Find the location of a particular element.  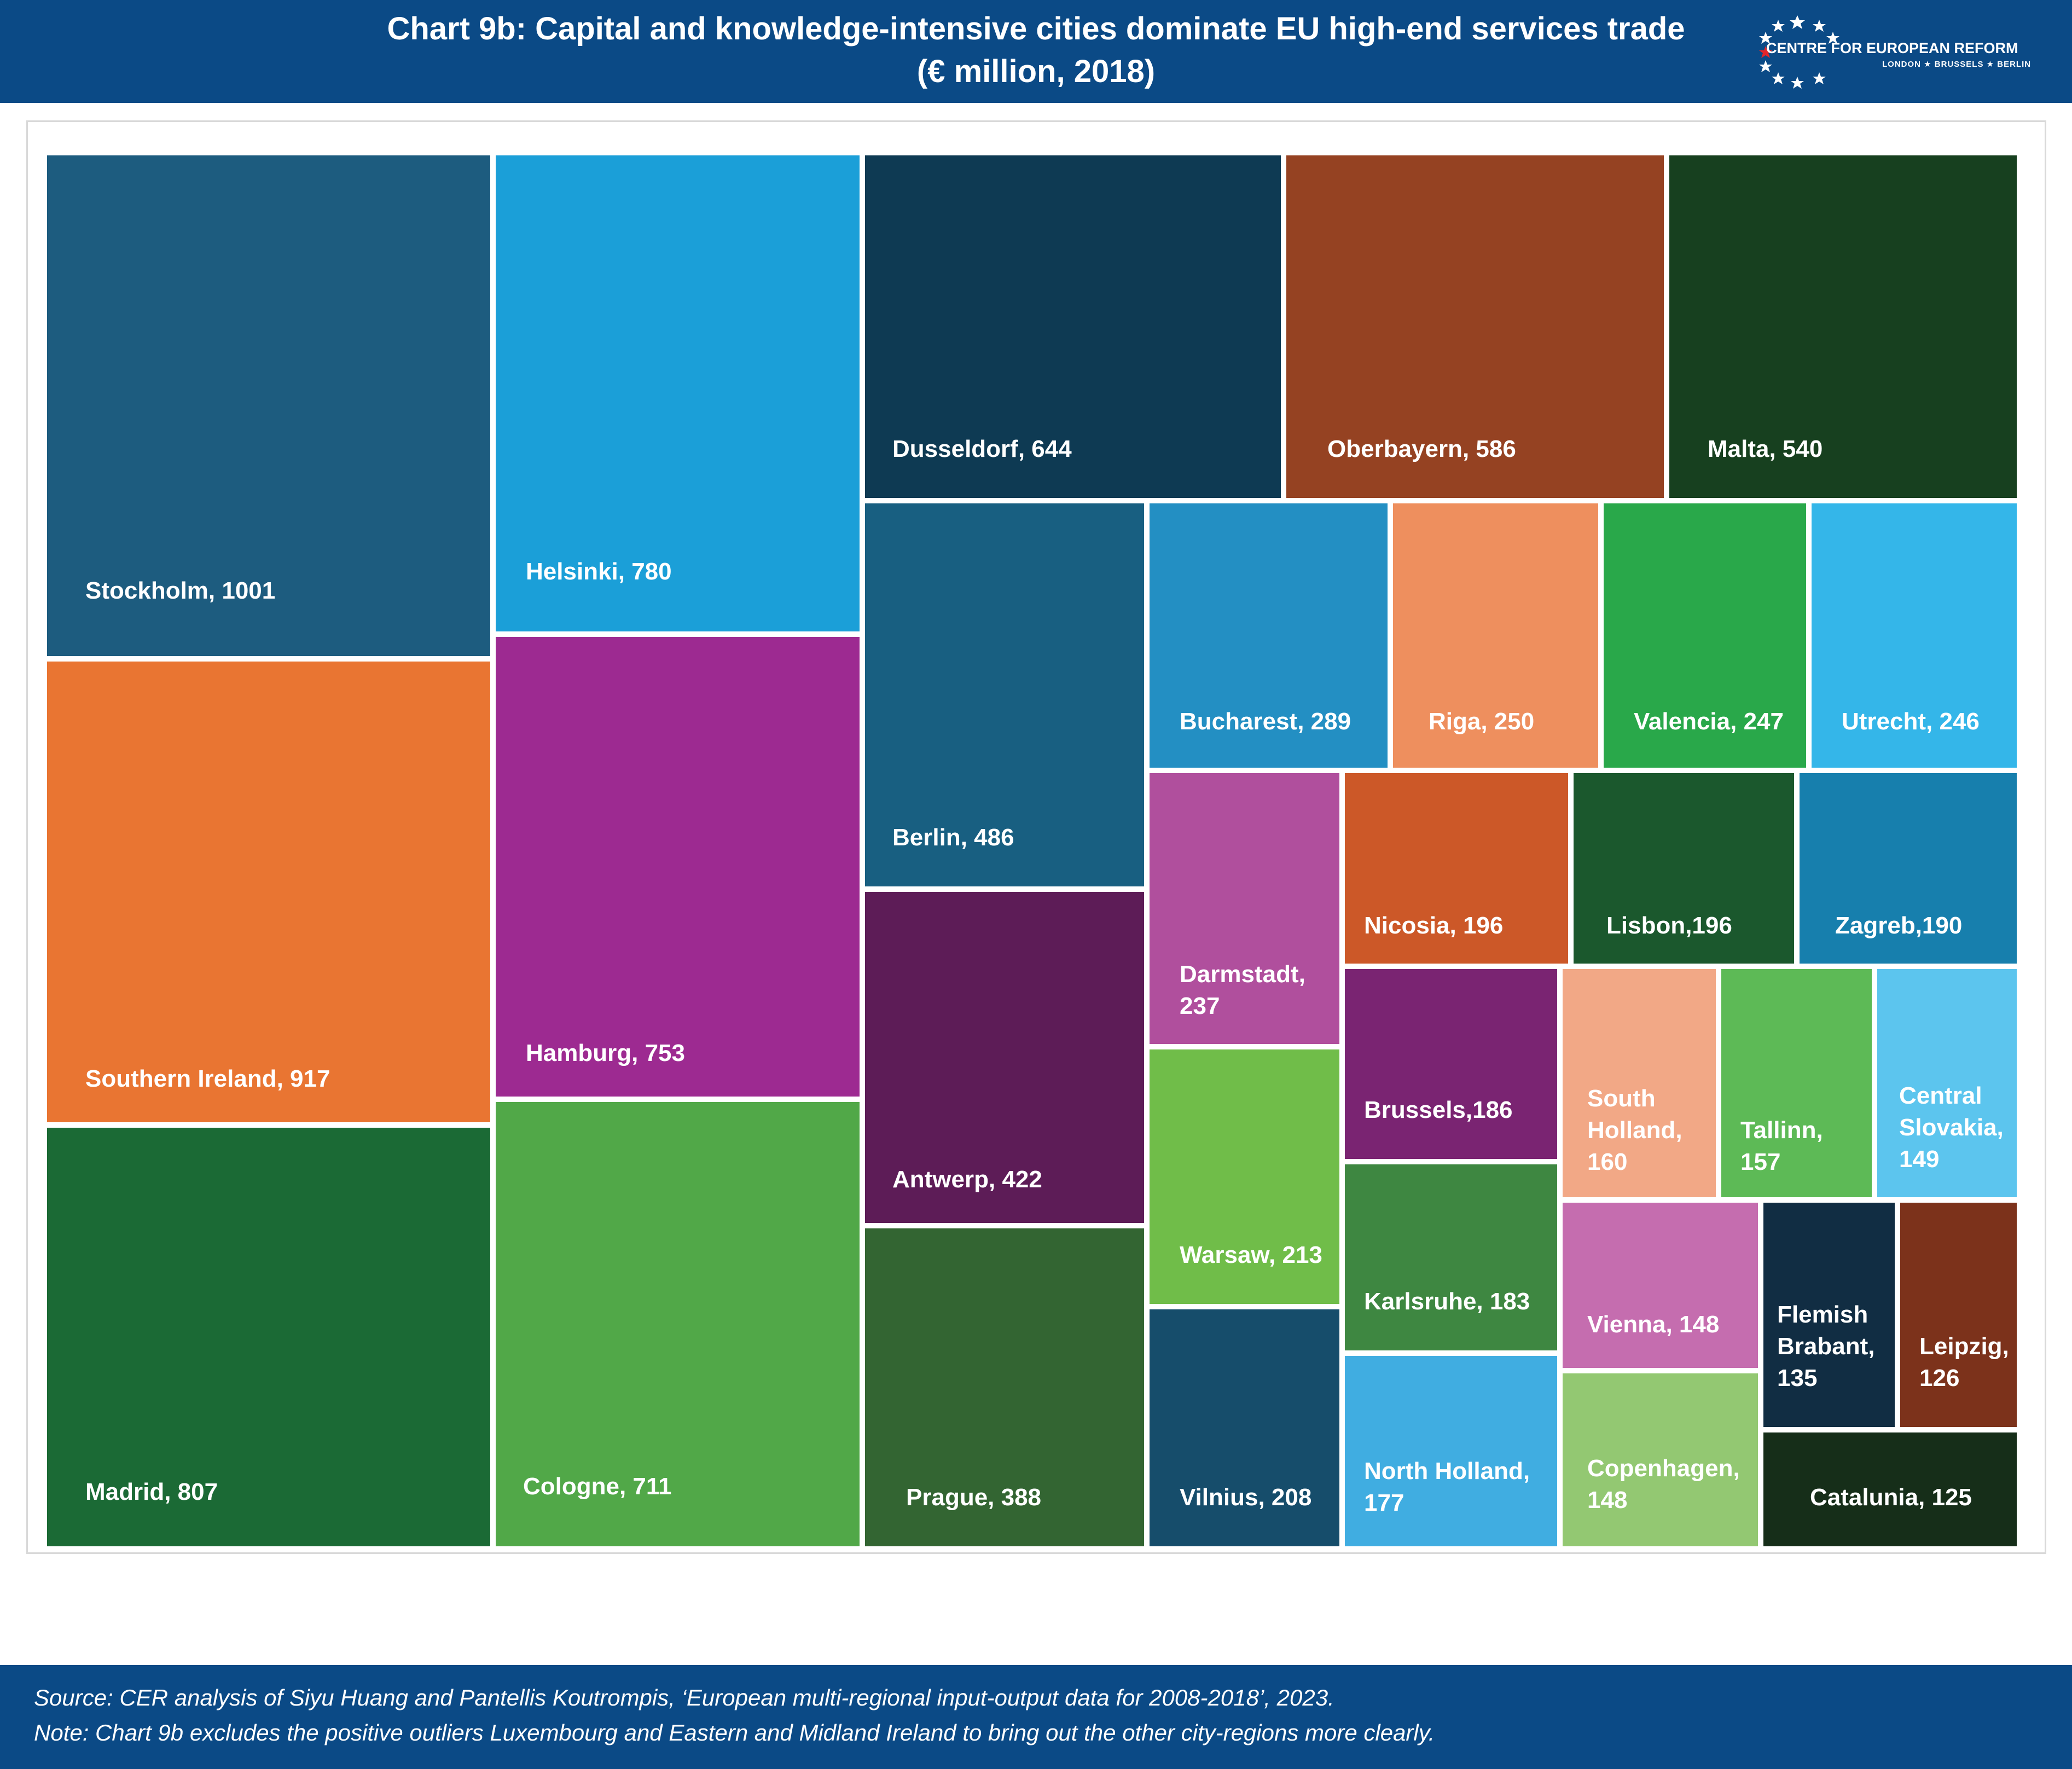

treemap-tile-central-slovakia: Central Slovakia, 149 is located at coordinates (1947, 1083).